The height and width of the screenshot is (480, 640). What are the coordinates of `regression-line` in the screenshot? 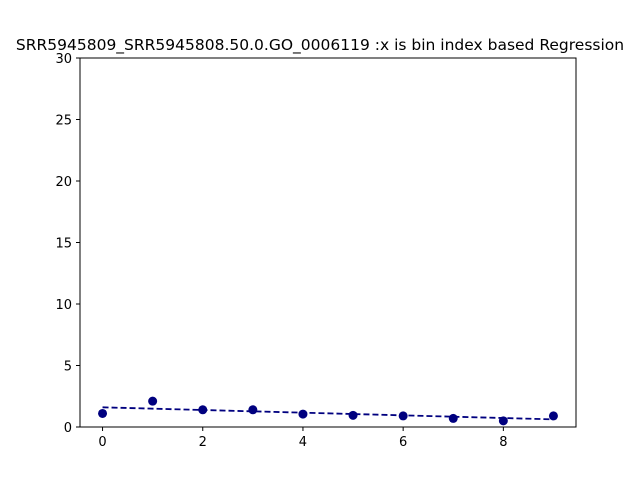 It's located at (328, 413).